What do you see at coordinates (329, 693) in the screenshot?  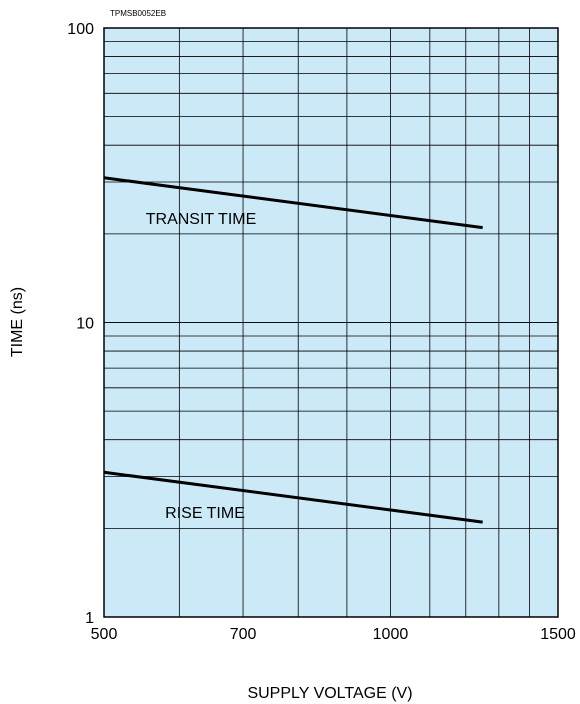 I see `x-axis-label: SUPPLY VOLTAGE (V)` at bounding box center [329, 693].